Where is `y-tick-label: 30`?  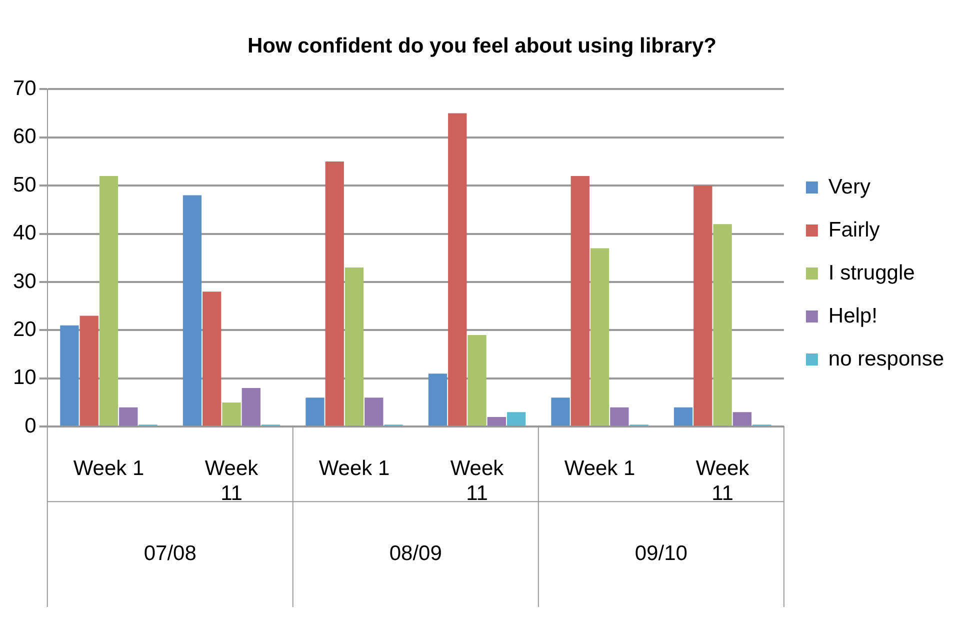 y-tick-label: 30 is located at coordinates (24, 281).